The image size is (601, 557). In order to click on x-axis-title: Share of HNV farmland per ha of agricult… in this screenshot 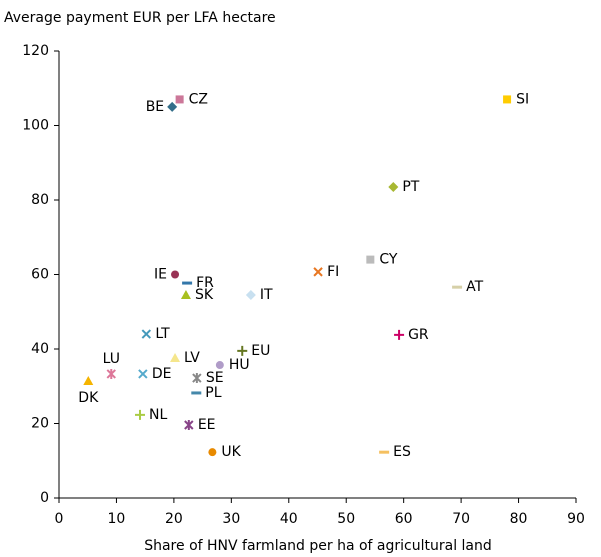, I will do `click(318, 546)`.